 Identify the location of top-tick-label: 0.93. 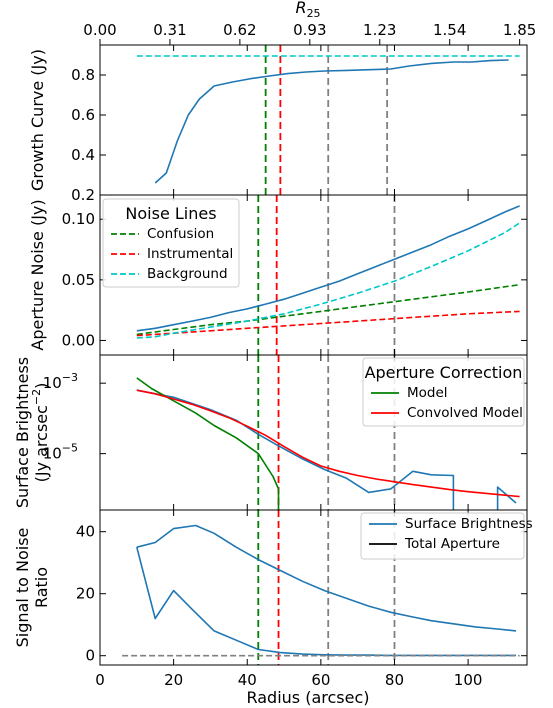
(309, 30).